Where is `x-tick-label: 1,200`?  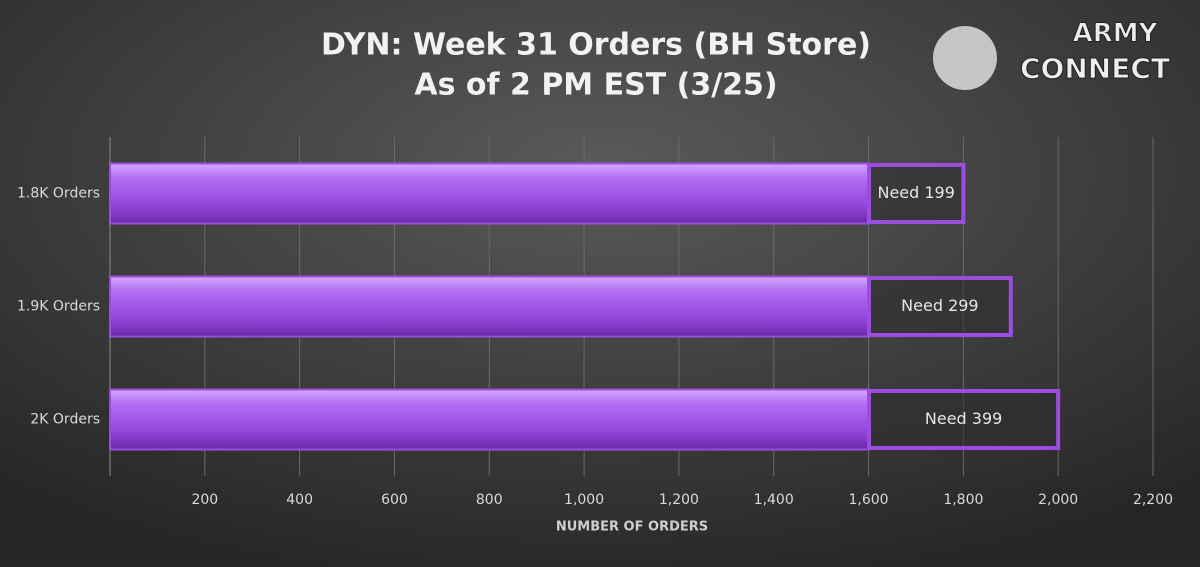
x-tick-label: 1,200 is located at coordinates (679, 500).